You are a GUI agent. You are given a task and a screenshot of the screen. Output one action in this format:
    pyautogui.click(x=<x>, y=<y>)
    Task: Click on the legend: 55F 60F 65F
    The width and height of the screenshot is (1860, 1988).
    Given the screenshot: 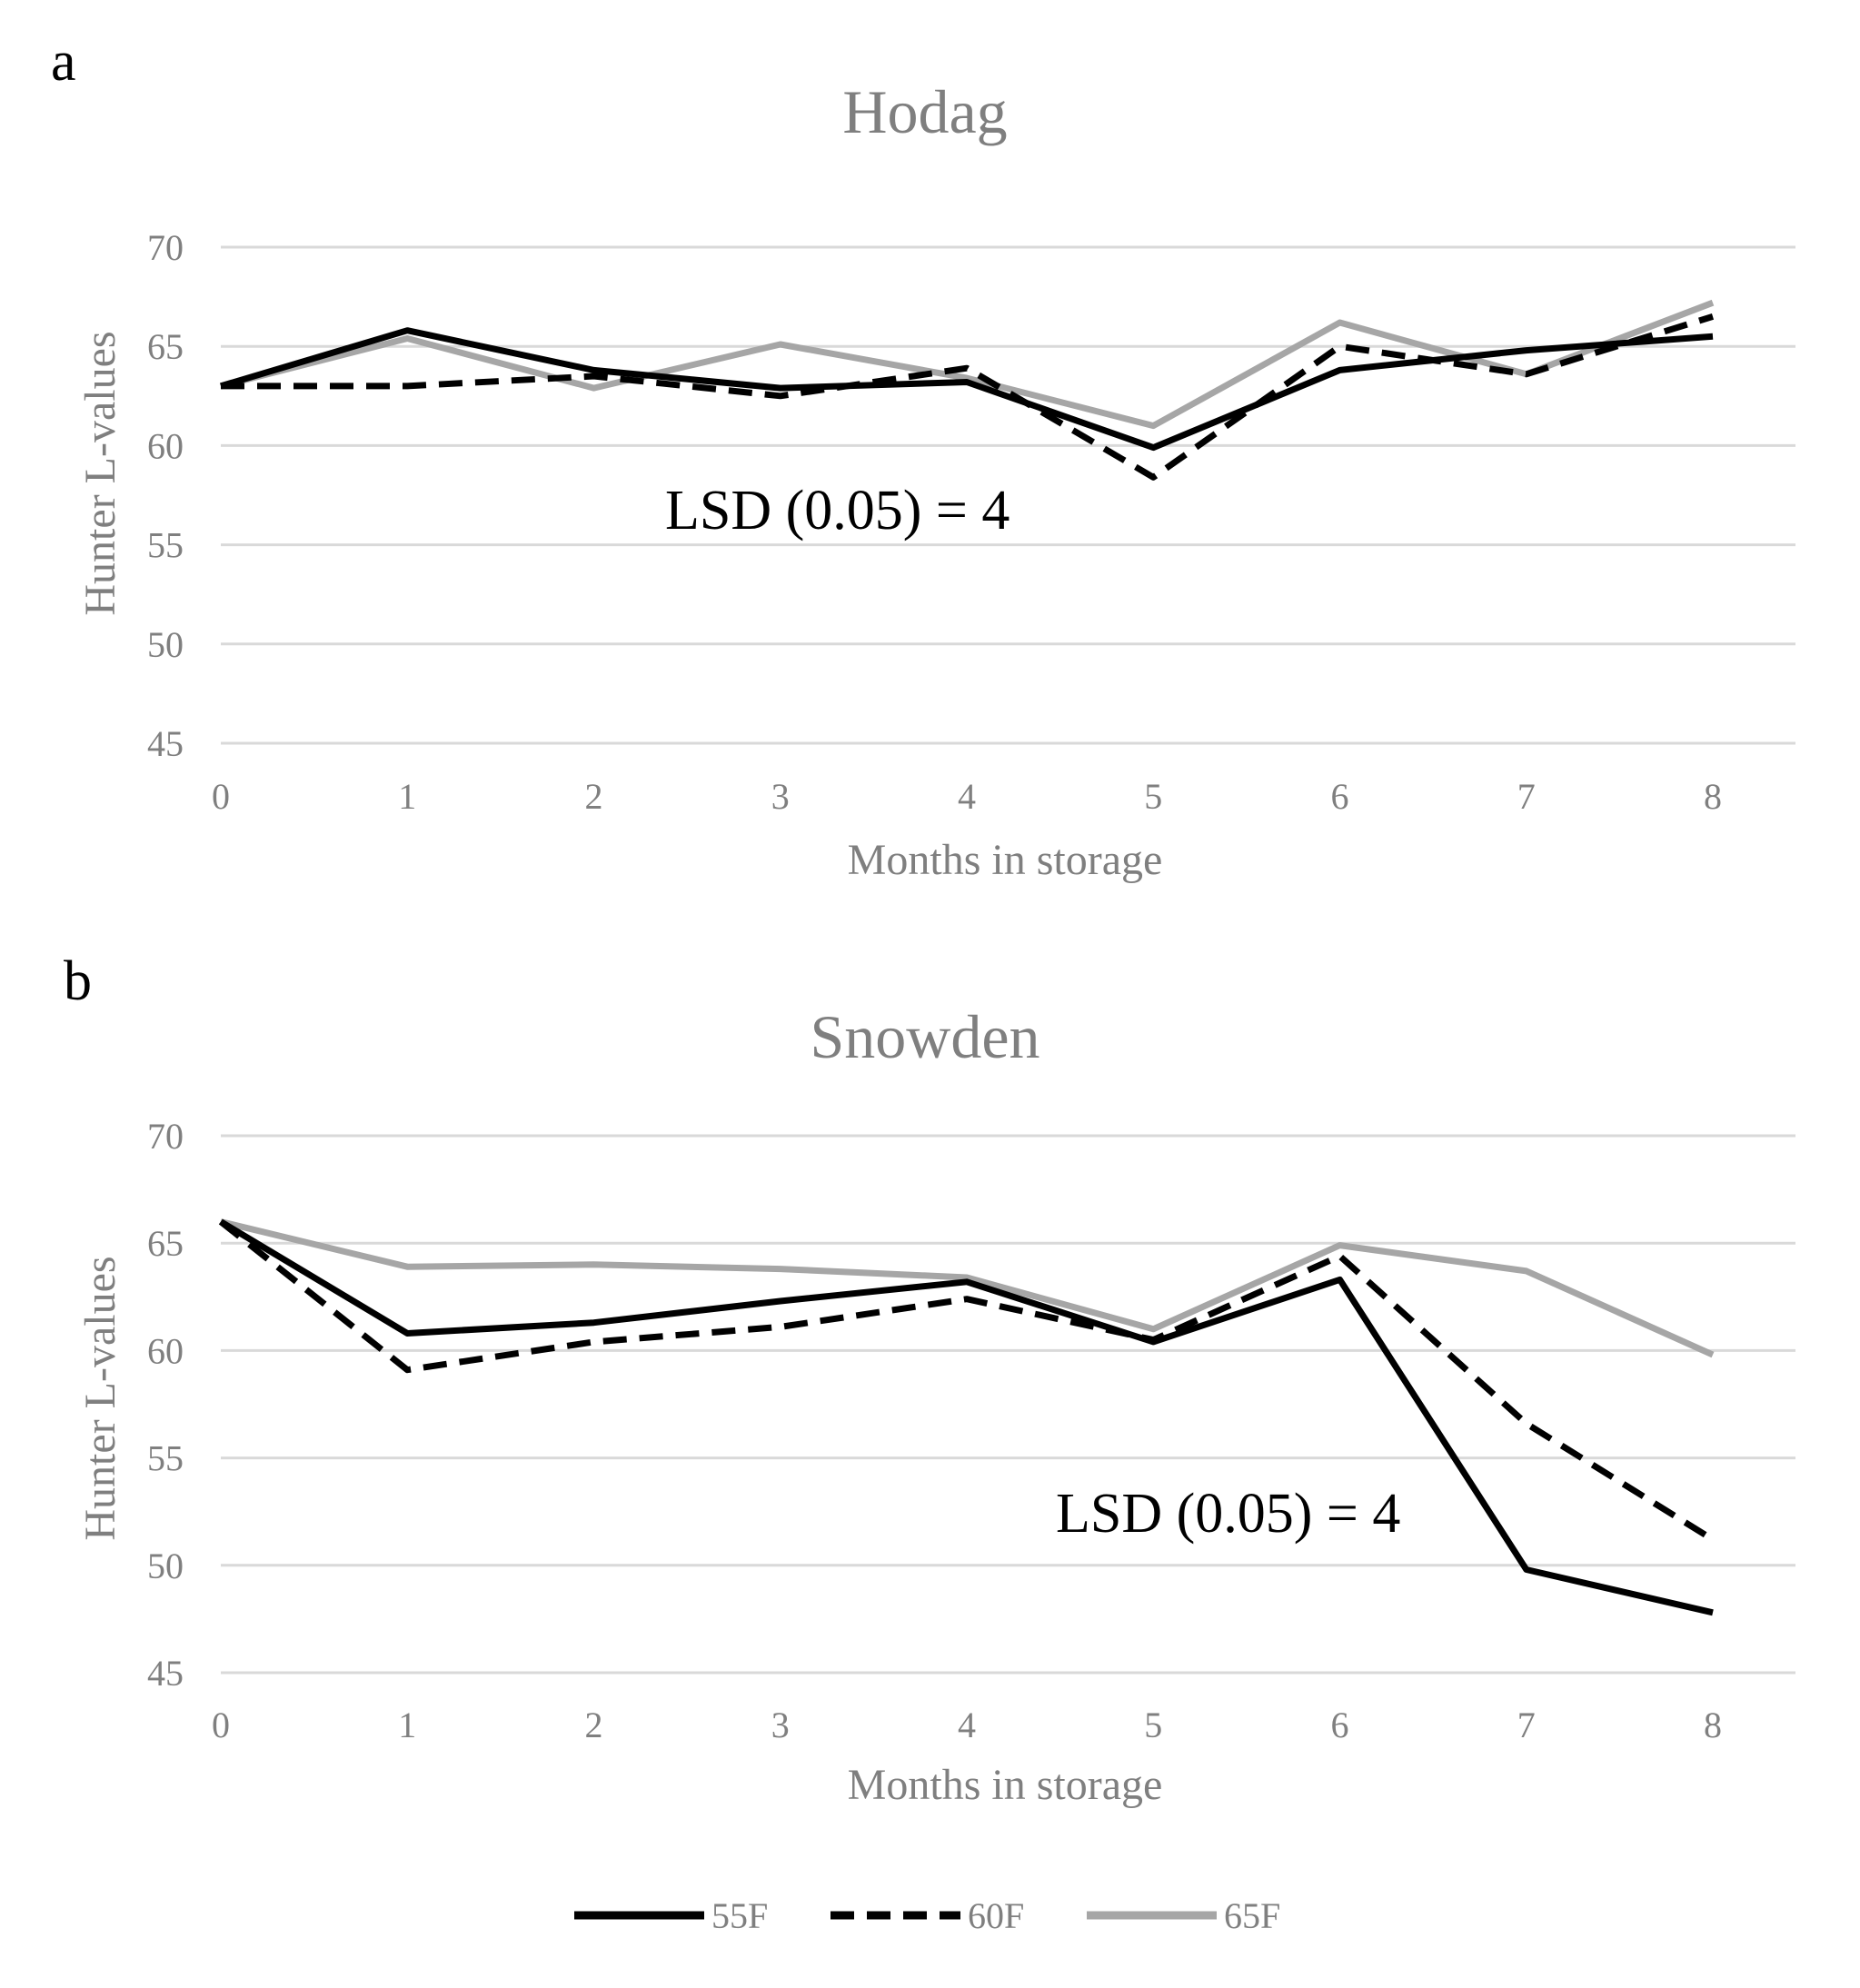 What is the action you would take?
    pyautogui.click(x=927, y=1916)
    